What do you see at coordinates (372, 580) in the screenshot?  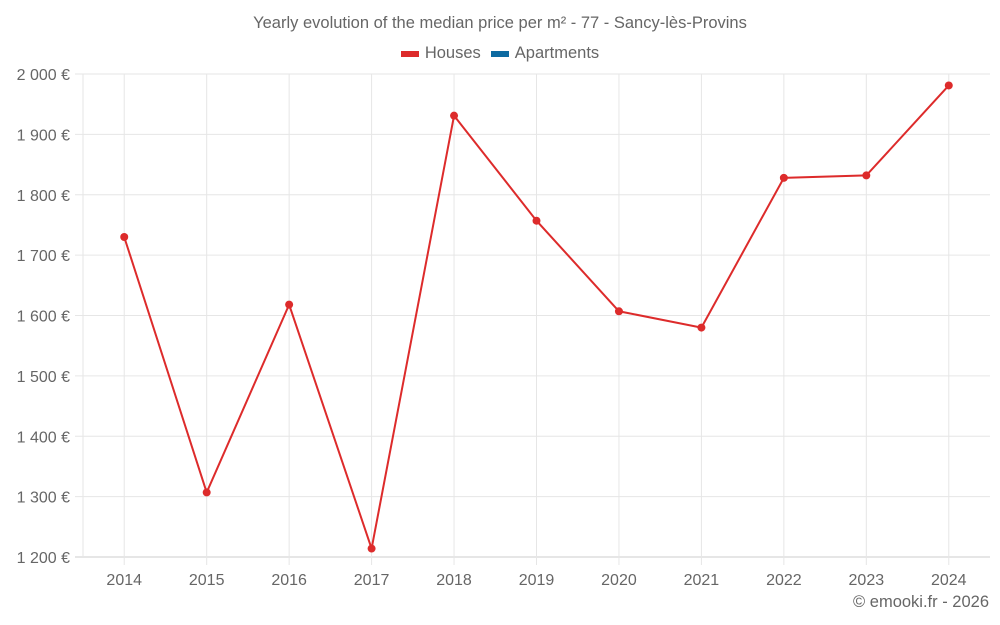 I see `x-tick-label: 2017` at bounding box center [372, 580].